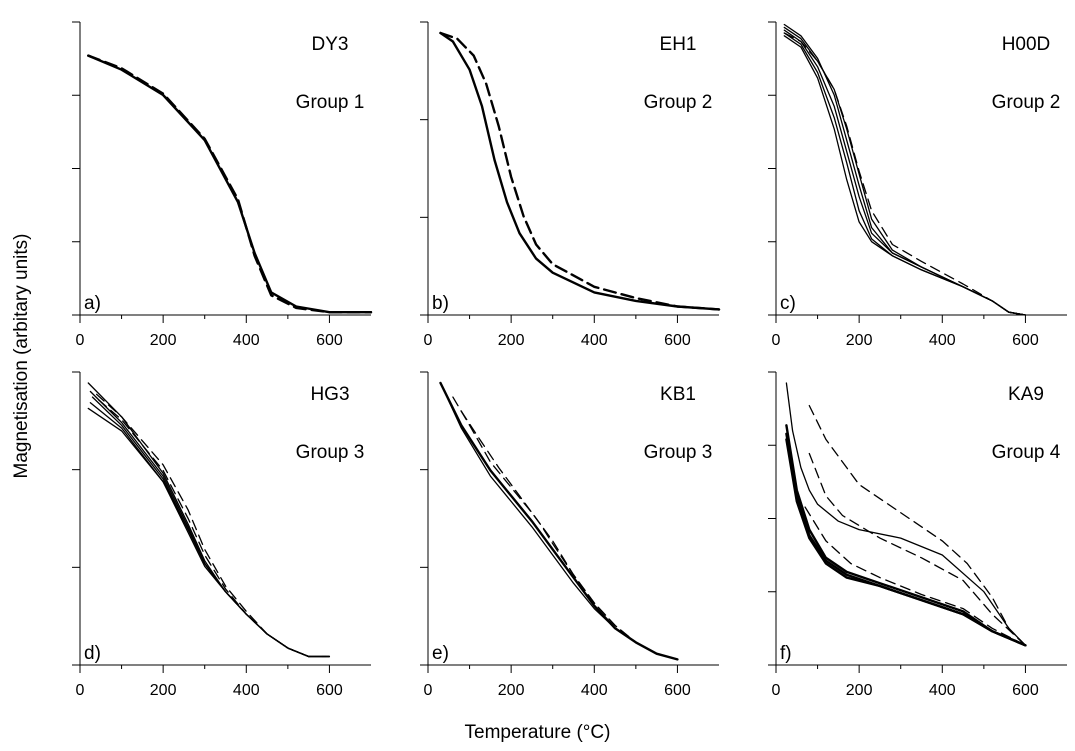 The height and width of the screenshot is (751, 1075). I want to click on panel-b: 0 200 400 600 EH1 Group 2 b), so click(570, 185).